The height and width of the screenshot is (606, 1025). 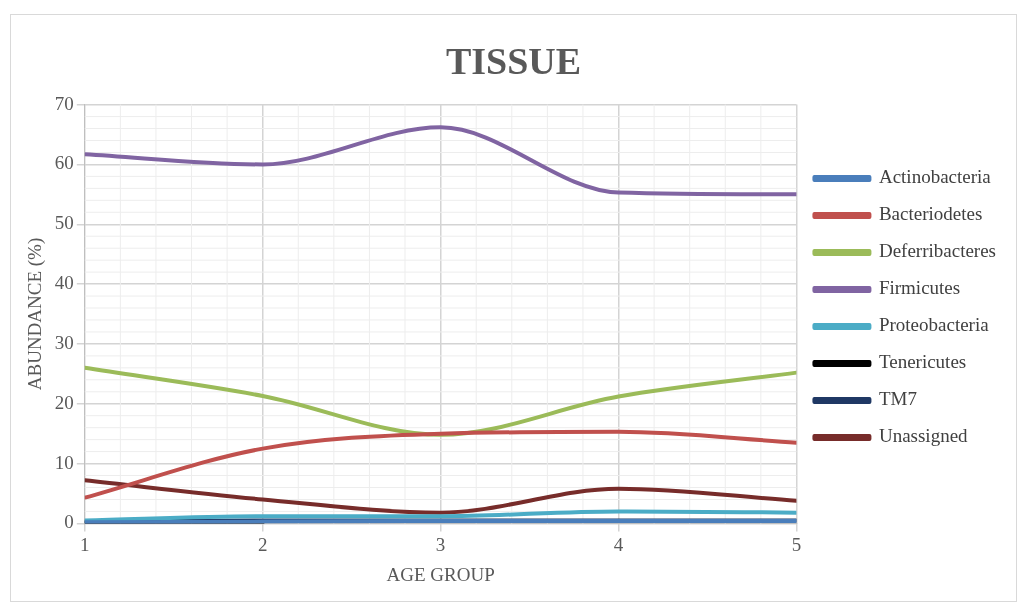 What do you see at coordinates (934, 325) in the screenshot?
I see `legend-label: Proteobacteria` at bounding box center [934, 325].